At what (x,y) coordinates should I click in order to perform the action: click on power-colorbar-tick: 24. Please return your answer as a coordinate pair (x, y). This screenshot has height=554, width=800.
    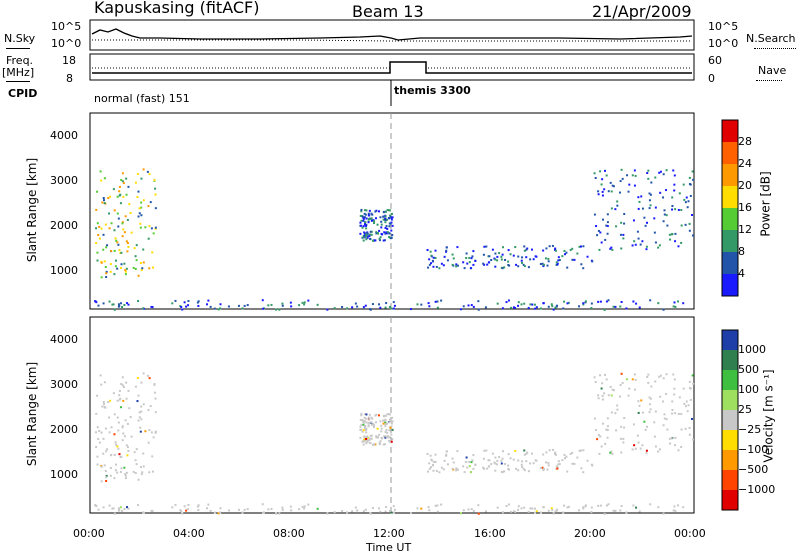
    Looking at the image, I should click on (745, 163).